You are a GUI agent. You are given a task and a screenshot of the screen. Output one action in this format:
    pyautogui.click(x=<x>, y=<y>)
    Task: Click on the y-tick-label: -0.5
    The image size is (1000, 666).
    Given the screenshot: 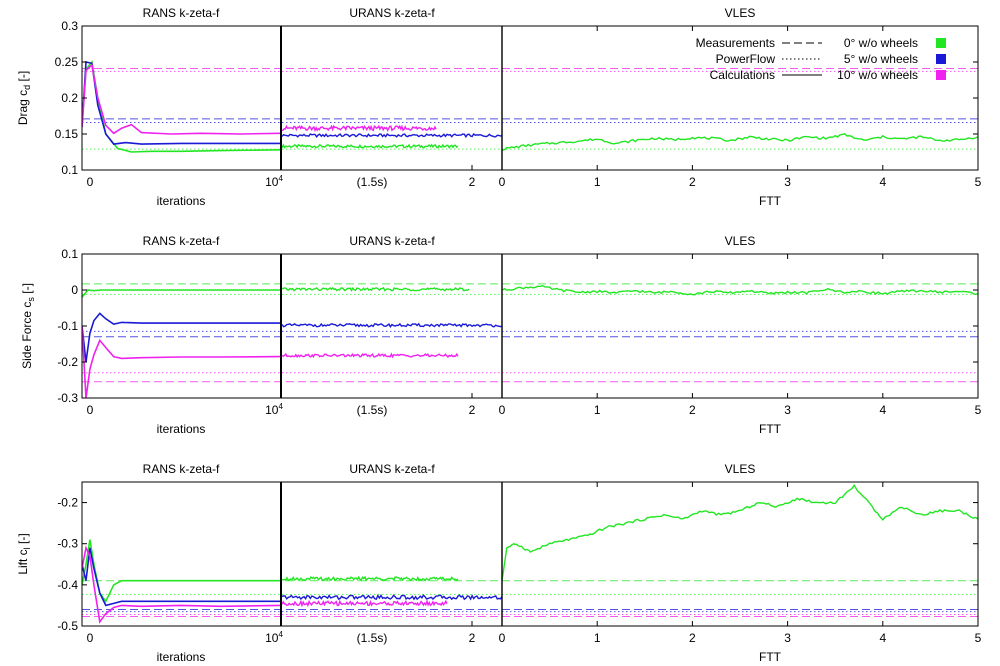 What is the action you would take?
    pyautogui.click(x=67, y=626)
    